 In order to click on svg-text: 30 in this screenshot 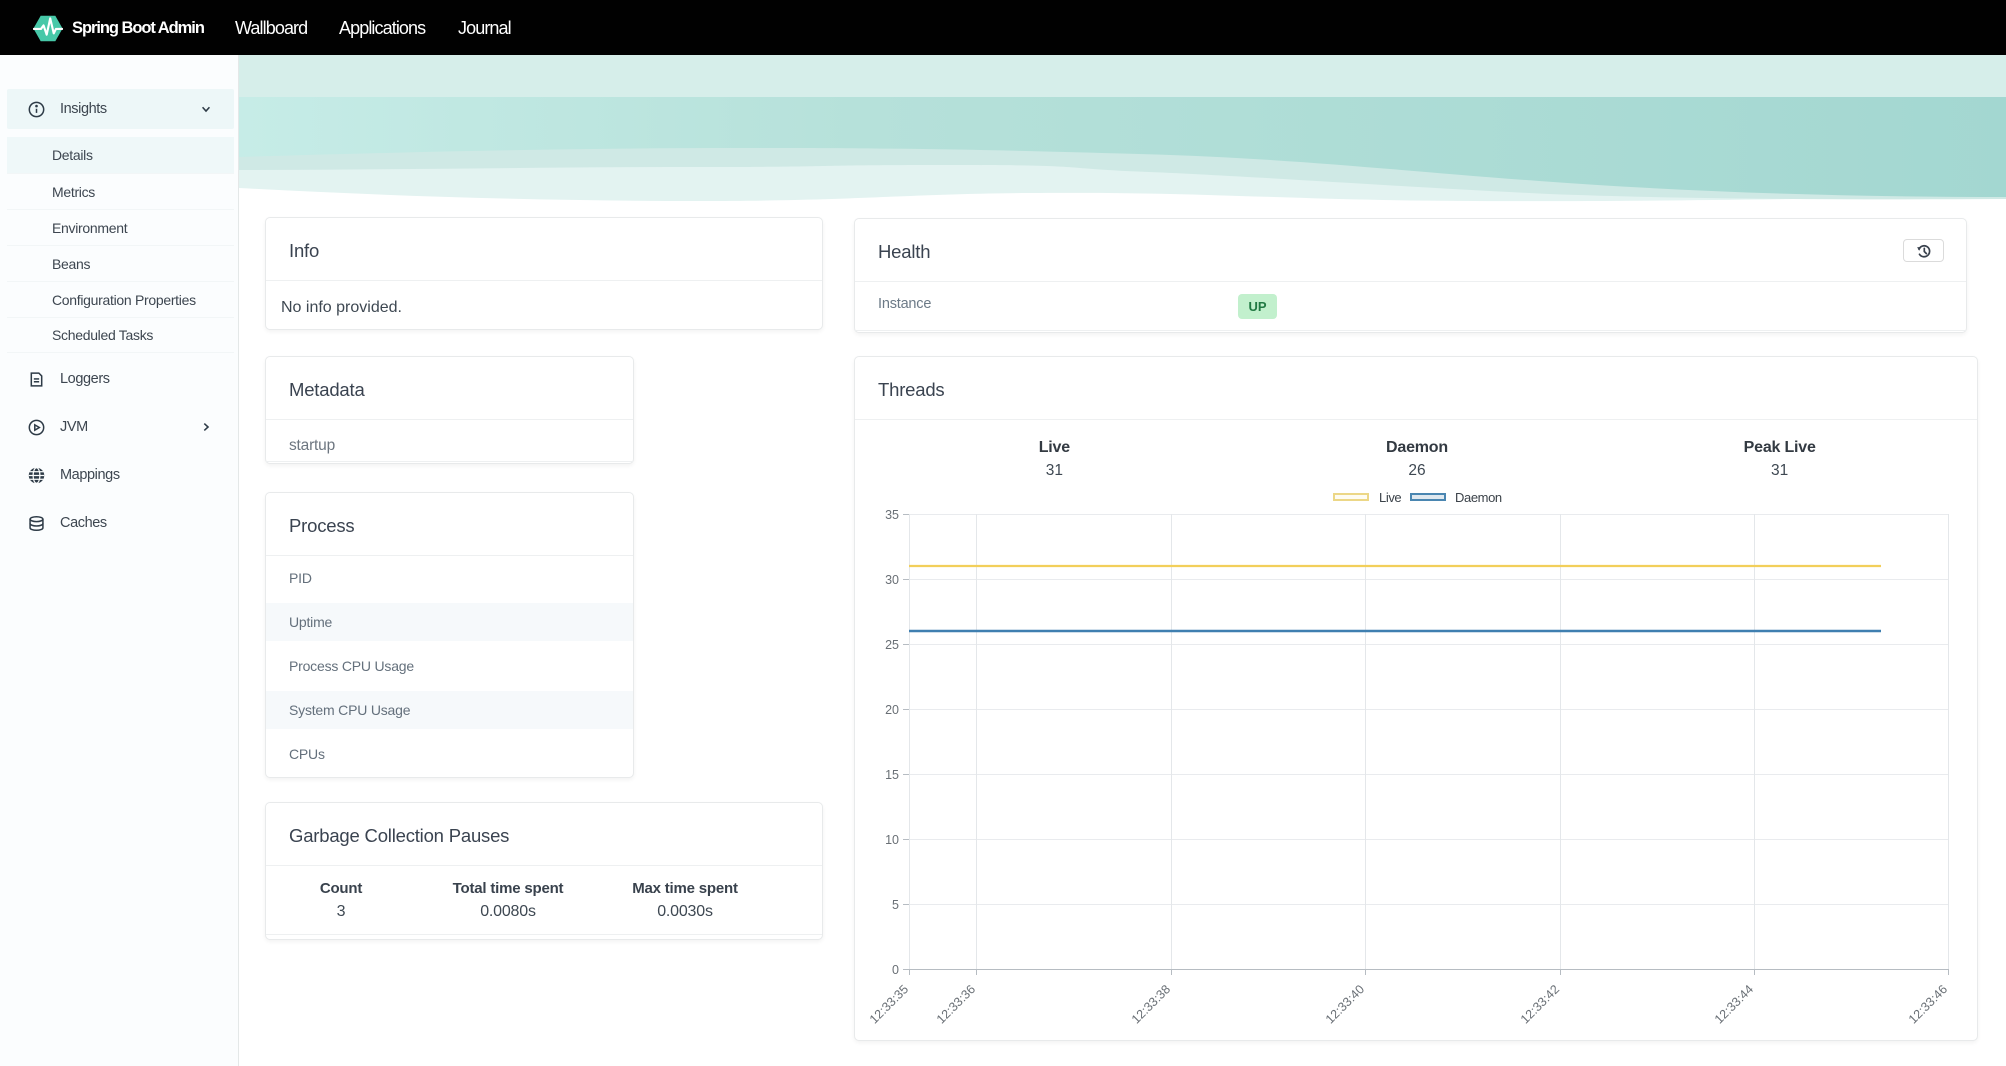, I will do `click(892, 580)`.